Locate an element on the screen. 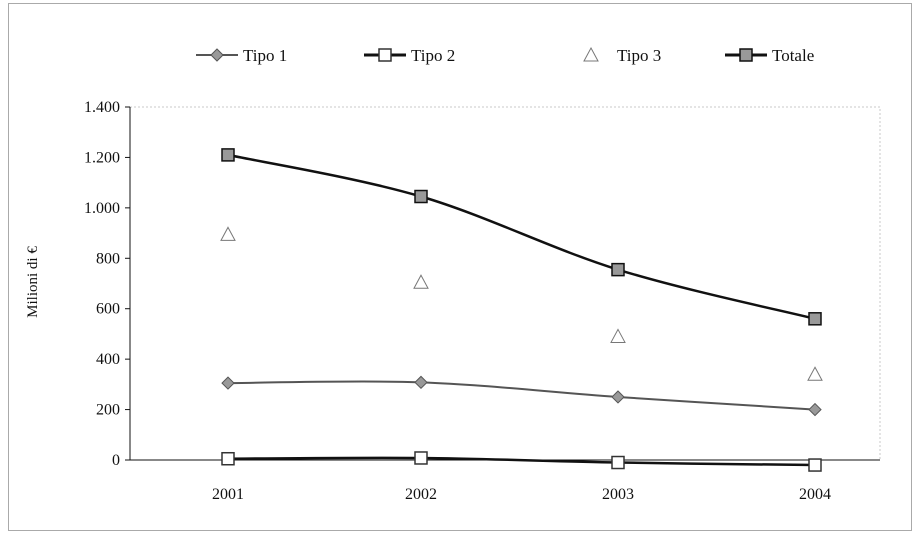  x-tick-label: 2004 is located at coordinates (815, 494).